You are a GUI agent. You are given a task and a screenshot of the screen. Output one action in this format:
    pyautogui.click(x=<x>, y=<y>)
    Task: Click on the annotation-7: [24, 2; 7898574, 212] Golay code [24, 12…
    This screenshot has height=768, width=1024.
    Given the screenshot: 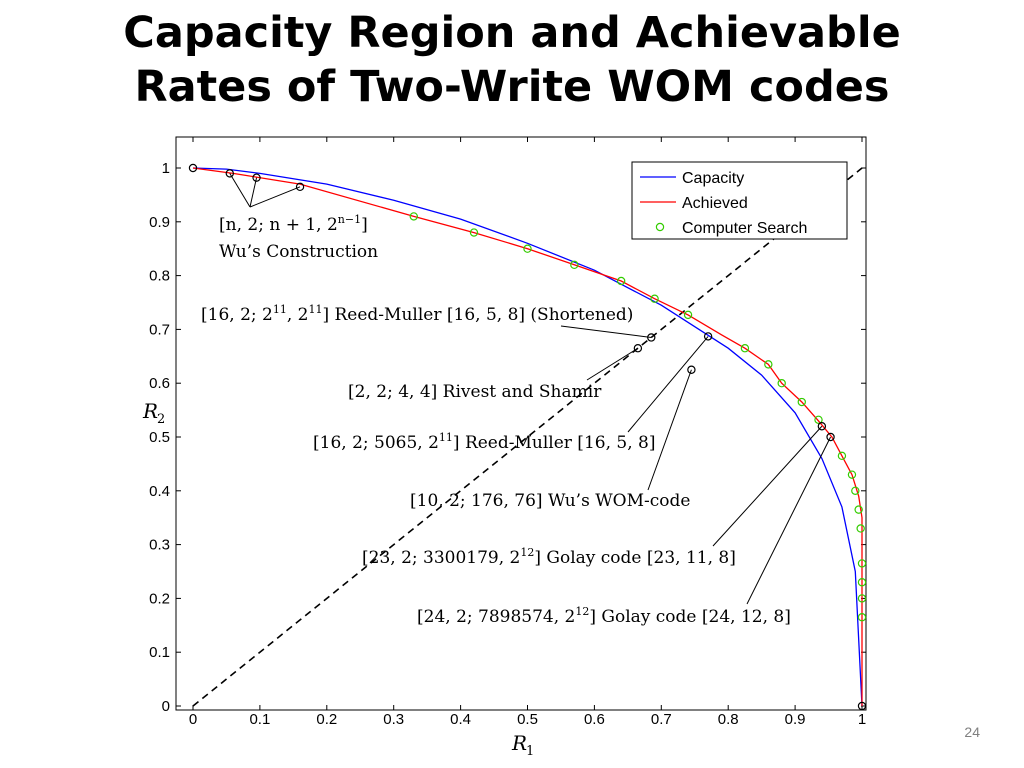 What is the action you would take?
    pyautogui.click(x=624, y=531)
    